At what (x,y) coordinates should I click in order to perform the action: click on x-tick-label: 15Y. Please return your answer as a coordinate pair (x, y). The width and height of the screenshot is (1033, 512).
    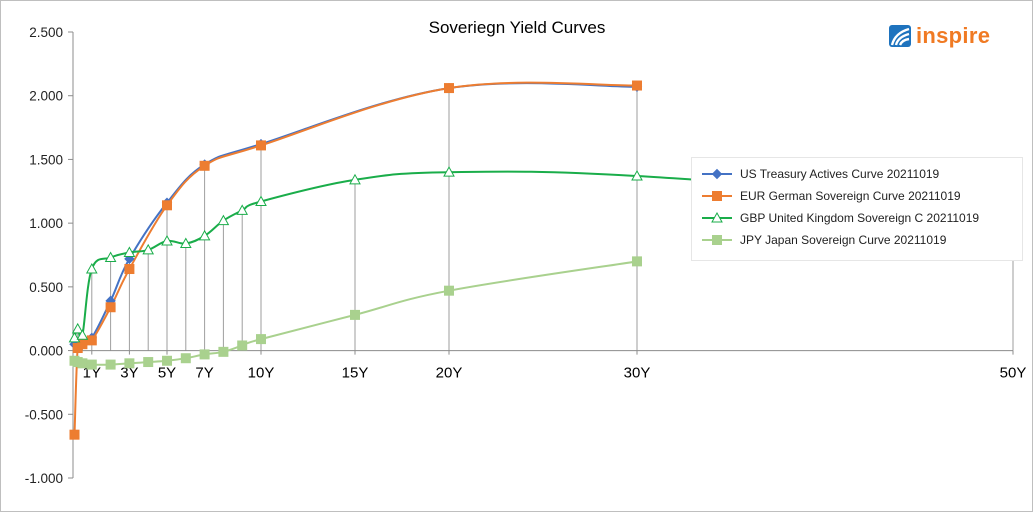
    Looking at the image, I should click on (355, 373).